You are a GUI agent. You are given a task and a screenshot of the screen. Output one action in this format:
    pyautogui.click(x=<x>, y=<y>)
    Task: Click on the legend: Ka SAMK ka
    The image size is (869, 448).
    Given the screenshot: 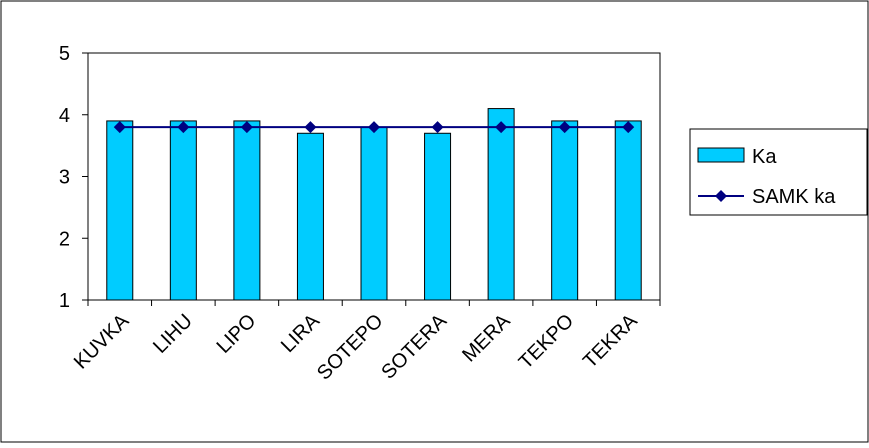 What is the action you would take?
    pyautogui.click(x=778, y=172)
    